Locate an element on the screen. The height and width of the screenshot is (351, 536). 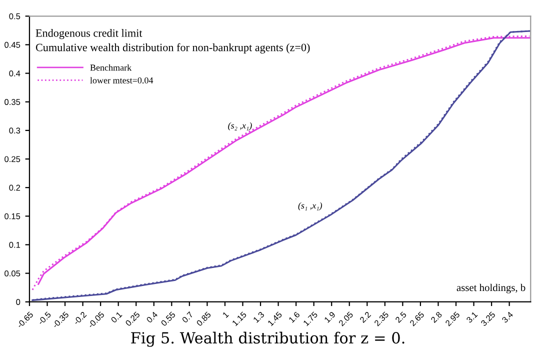
y-tick-label: 0.1 is located at coordinates (14, 245).